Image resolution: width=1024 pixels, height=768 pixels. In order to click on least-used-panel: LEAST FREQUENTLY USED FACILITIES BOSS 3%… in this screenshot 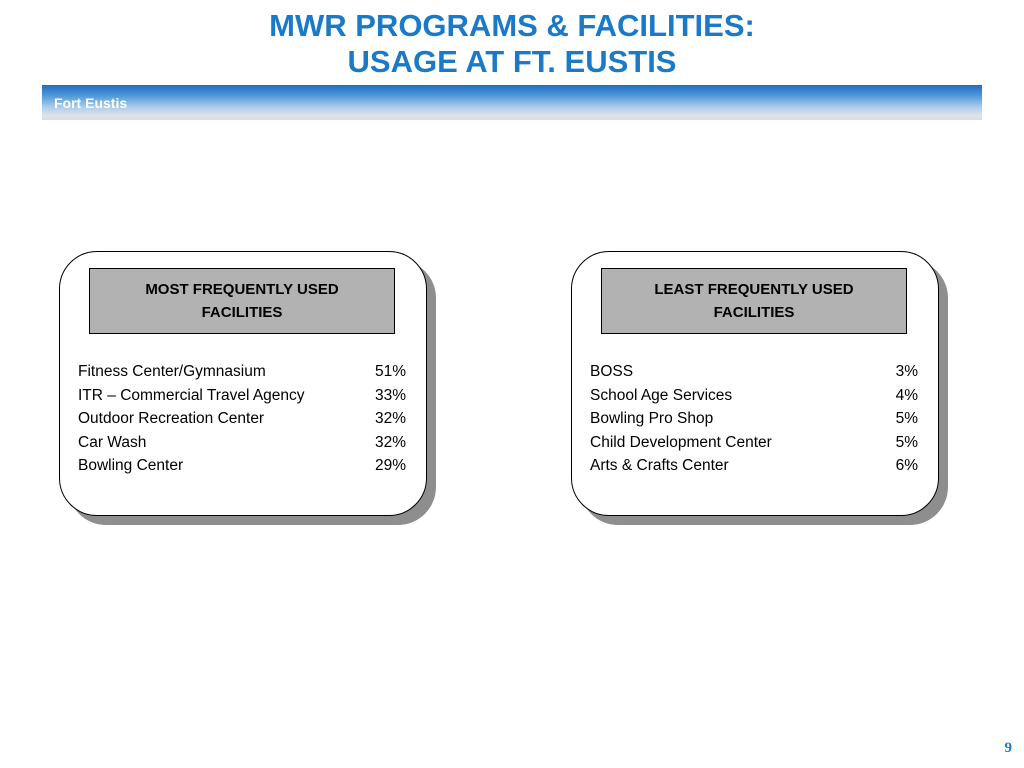, I will do `click(755, 383)`.